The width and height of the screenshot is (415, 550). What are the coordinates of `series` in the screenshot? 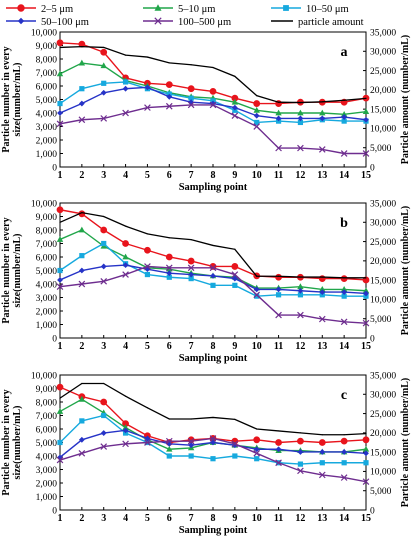 It's located at (213, 245).